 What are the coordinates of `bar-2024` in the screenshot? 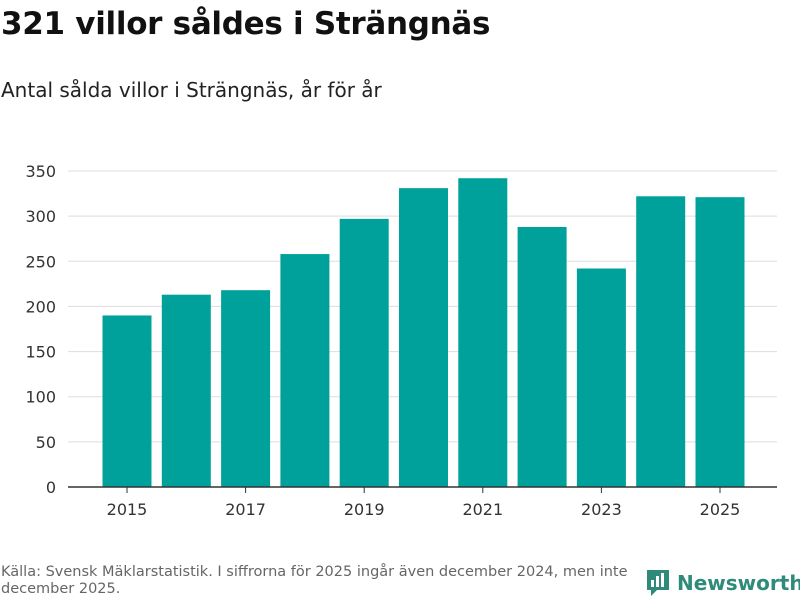 It's located at (661, 341).